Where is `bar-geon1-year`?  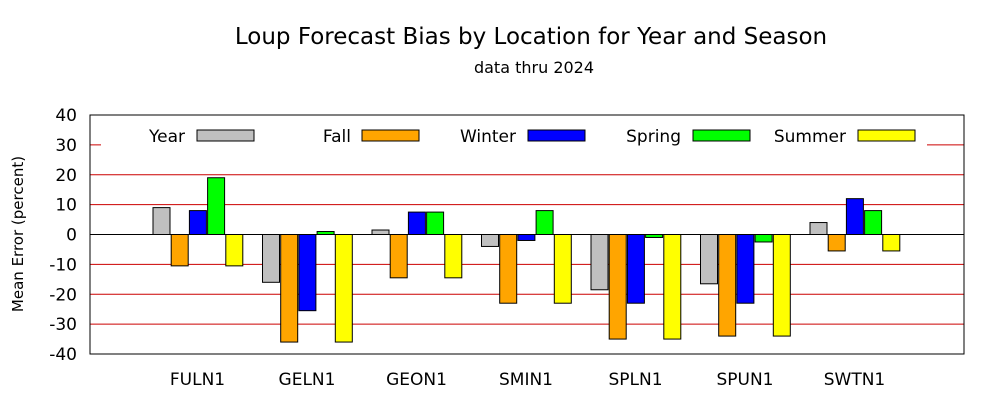
bar-geon1-year is located at coordinates (380, 232).